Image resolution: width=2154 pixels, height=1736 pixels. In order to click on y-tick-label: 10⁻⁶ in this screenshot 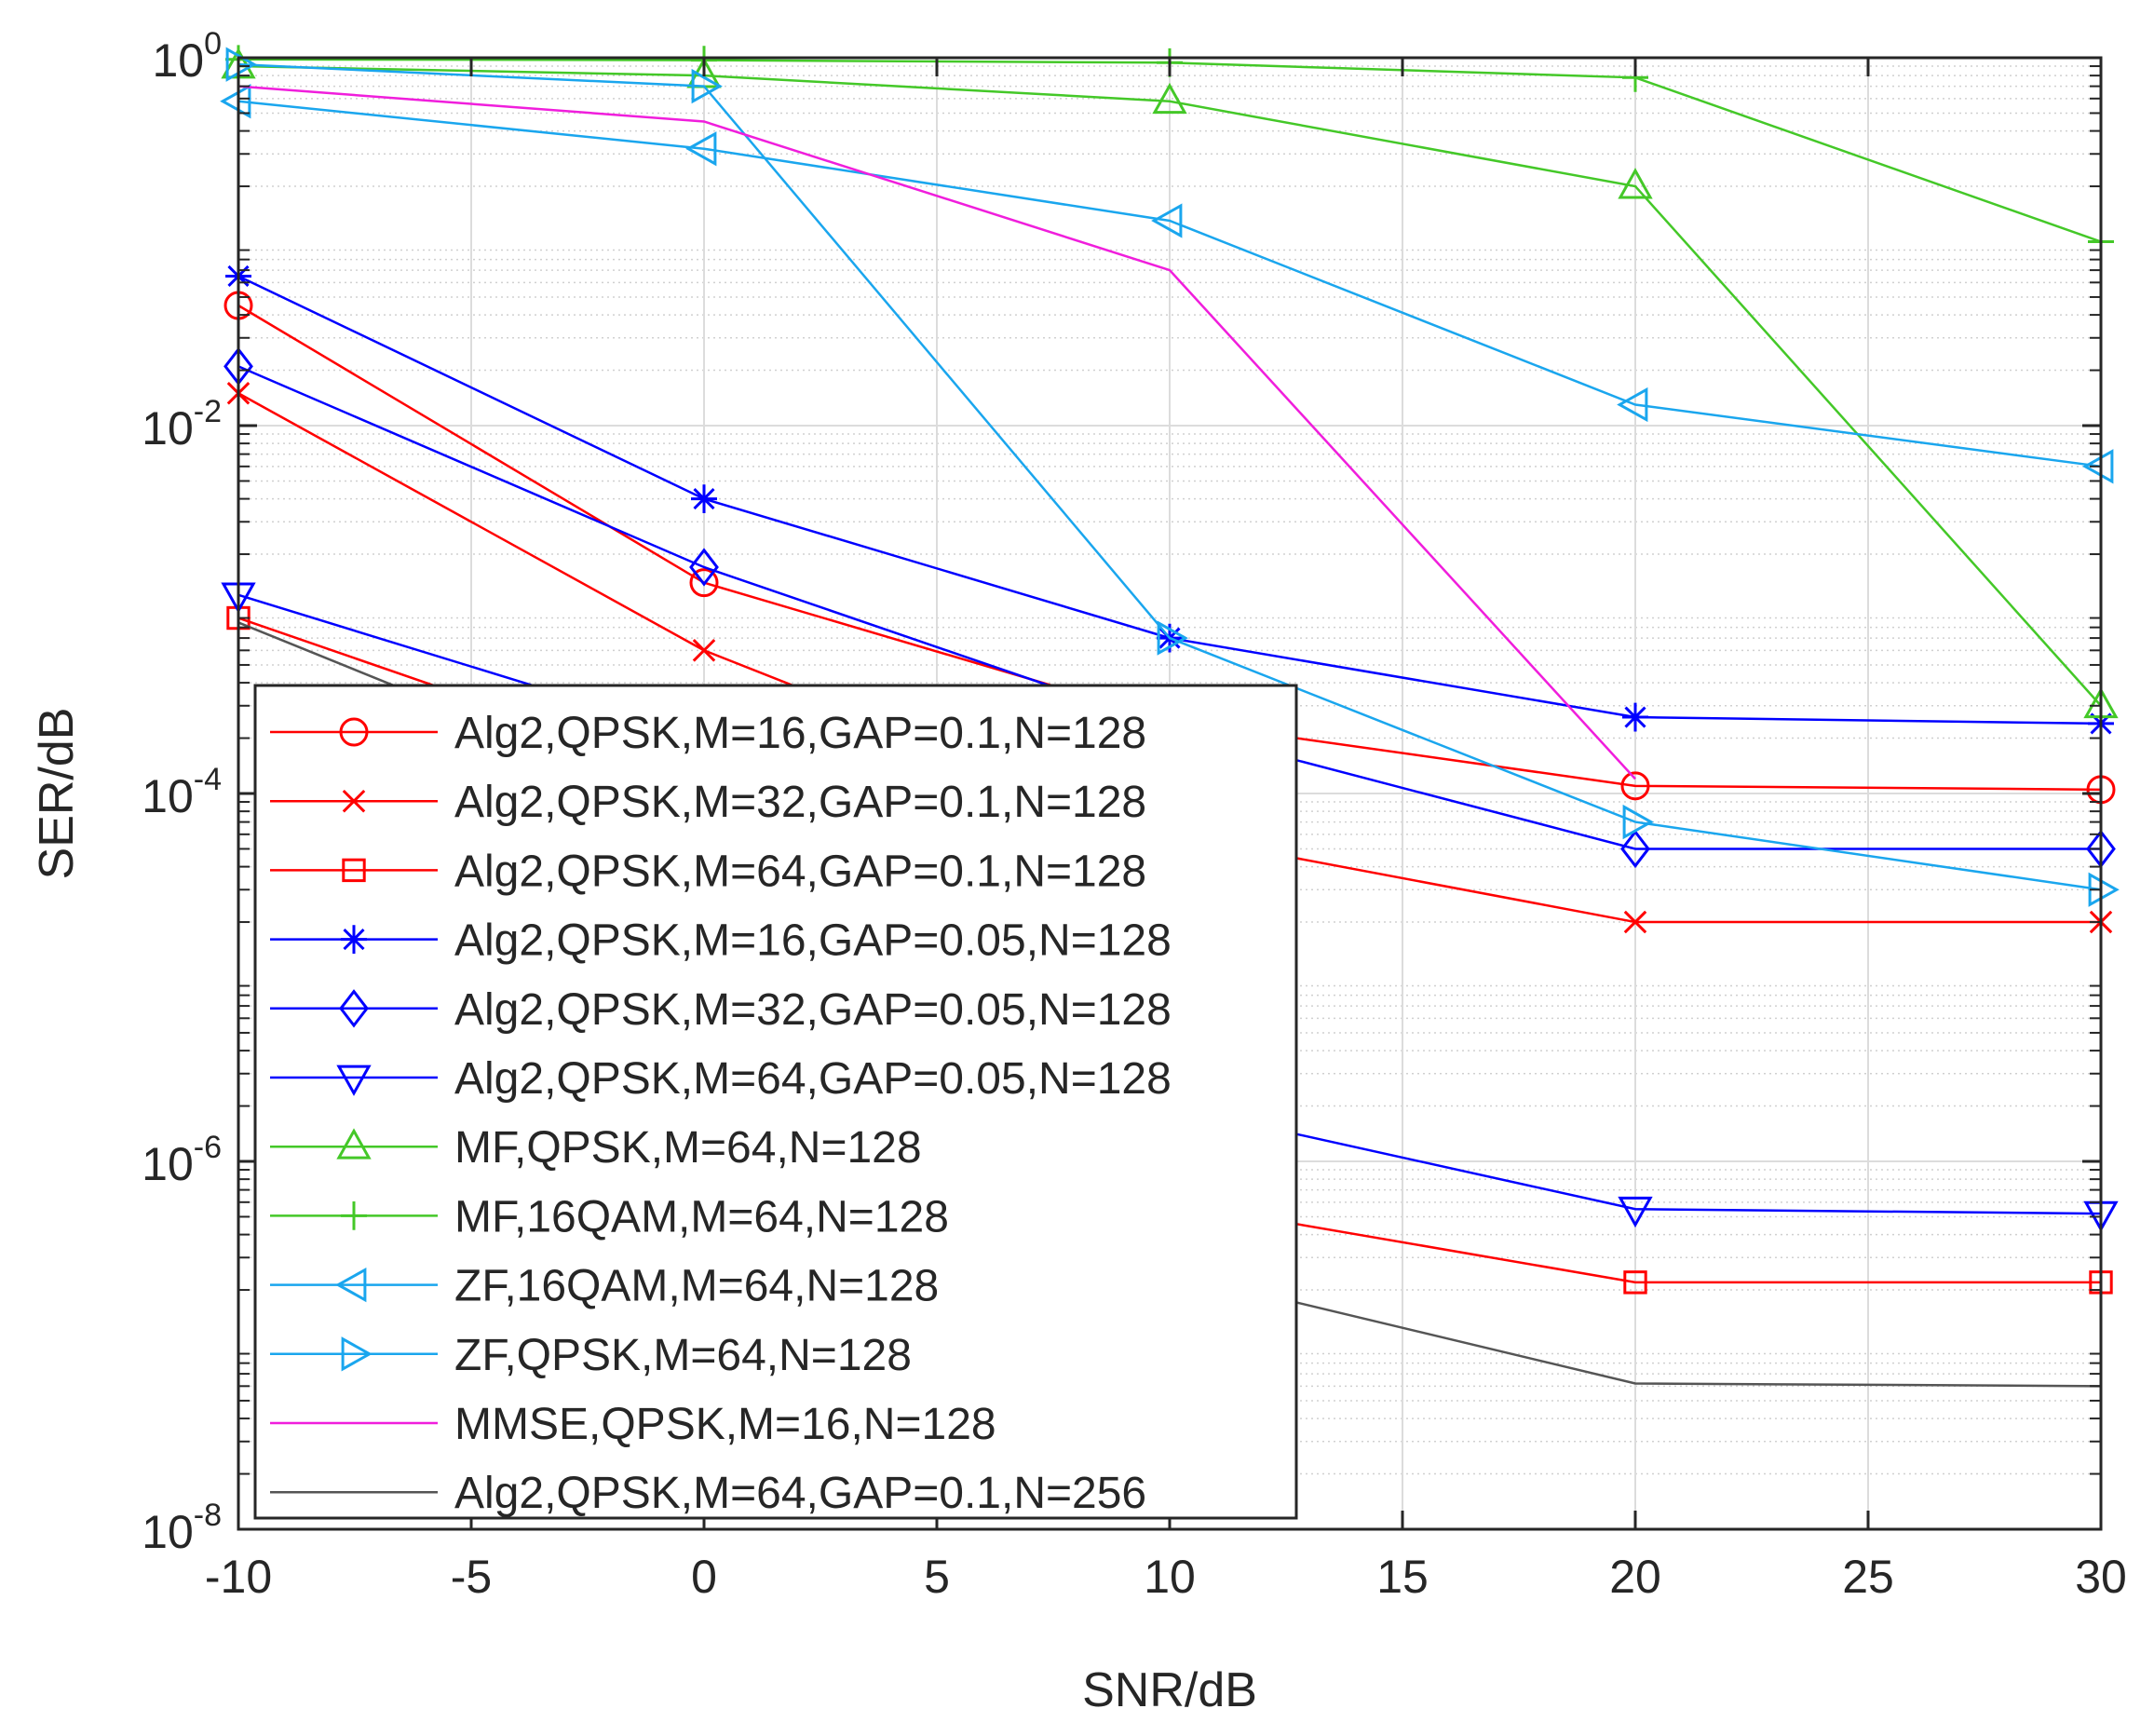, I will do `click(182, 1160)`.